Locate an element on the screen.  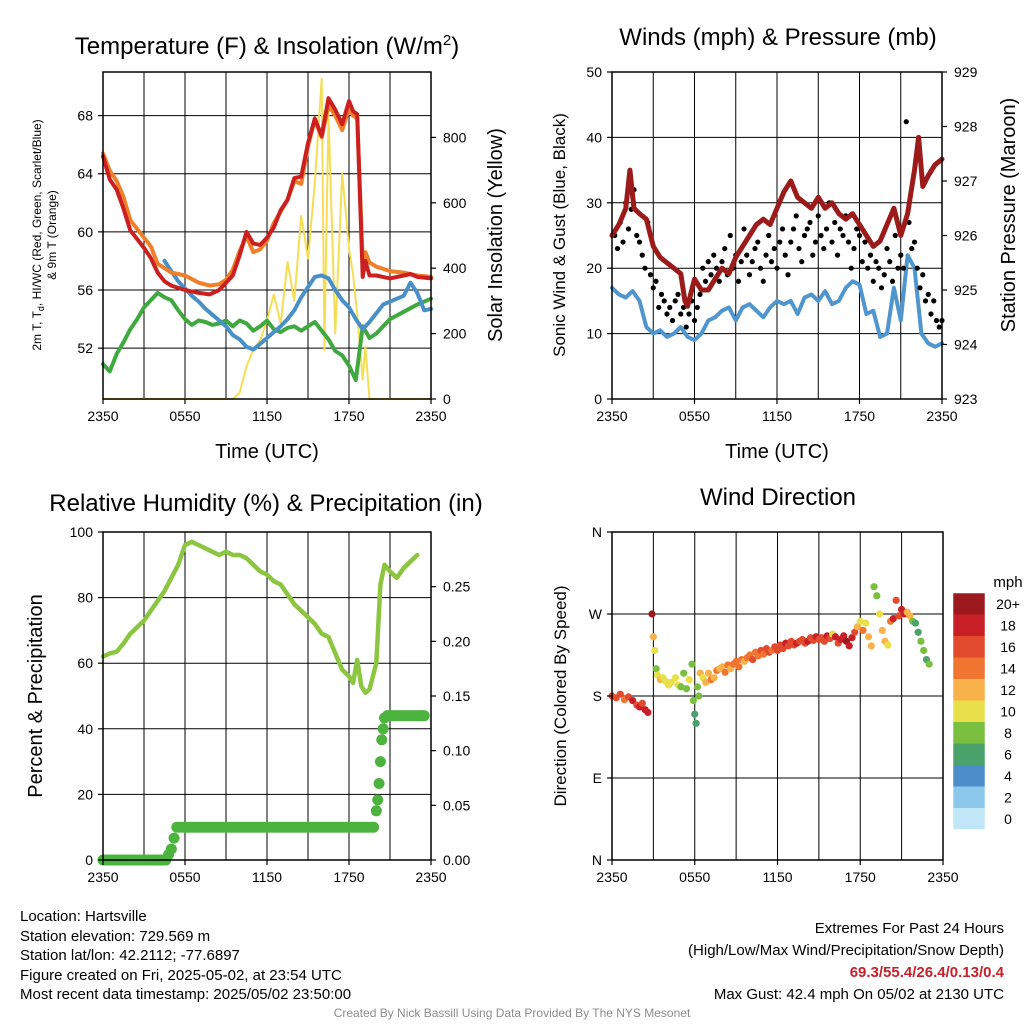
wind-direction-title: Wind Direction is located at coordinates (778, 497).